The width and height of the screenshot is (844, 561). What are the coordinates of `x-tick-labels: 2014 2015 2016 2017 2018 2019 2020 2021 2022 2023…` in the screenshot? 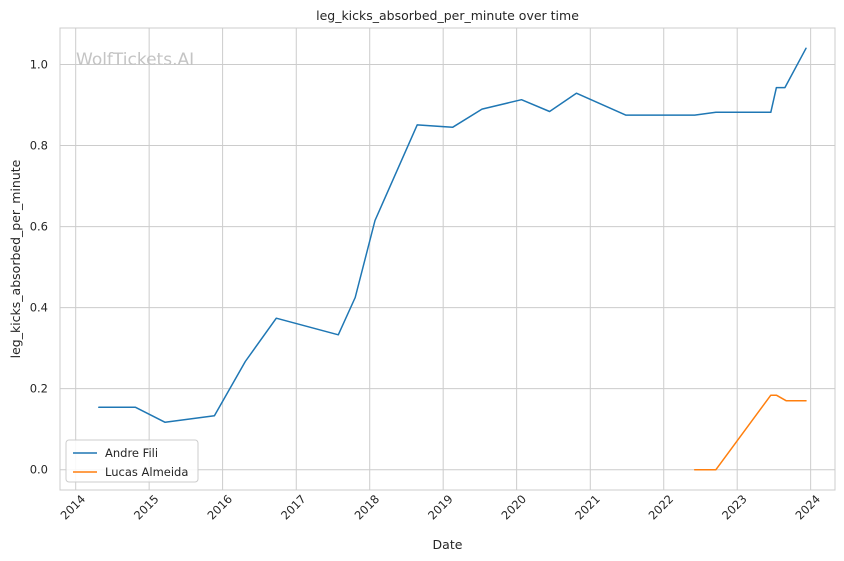 It's located at (441, 507).